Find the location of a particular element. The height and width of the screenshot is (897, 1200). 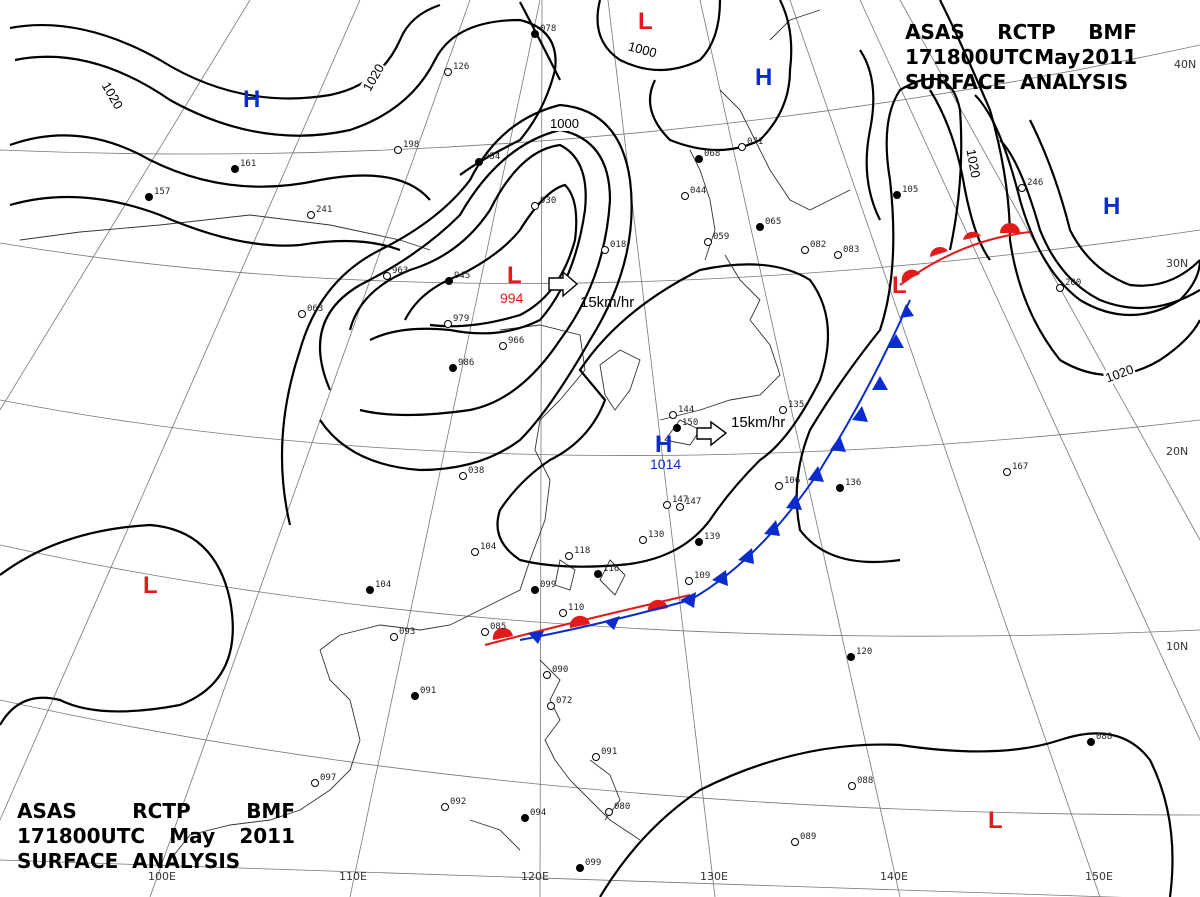

station-pressure-value: 930 is located at coordinates (548, 201).